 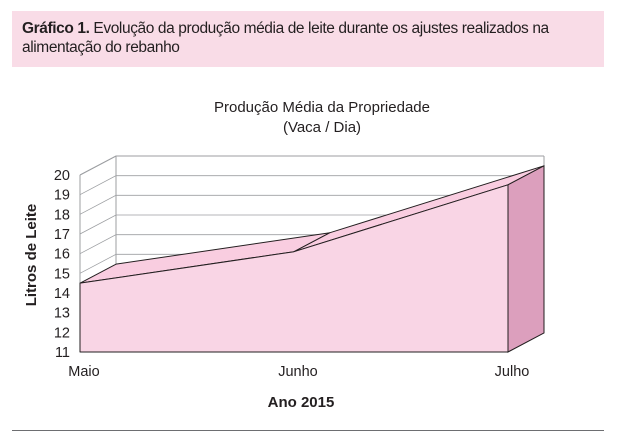 What do you see at coordinates (526, 259) in the screenshot?
I see `area-side-face` at bounding box center [526, 259].